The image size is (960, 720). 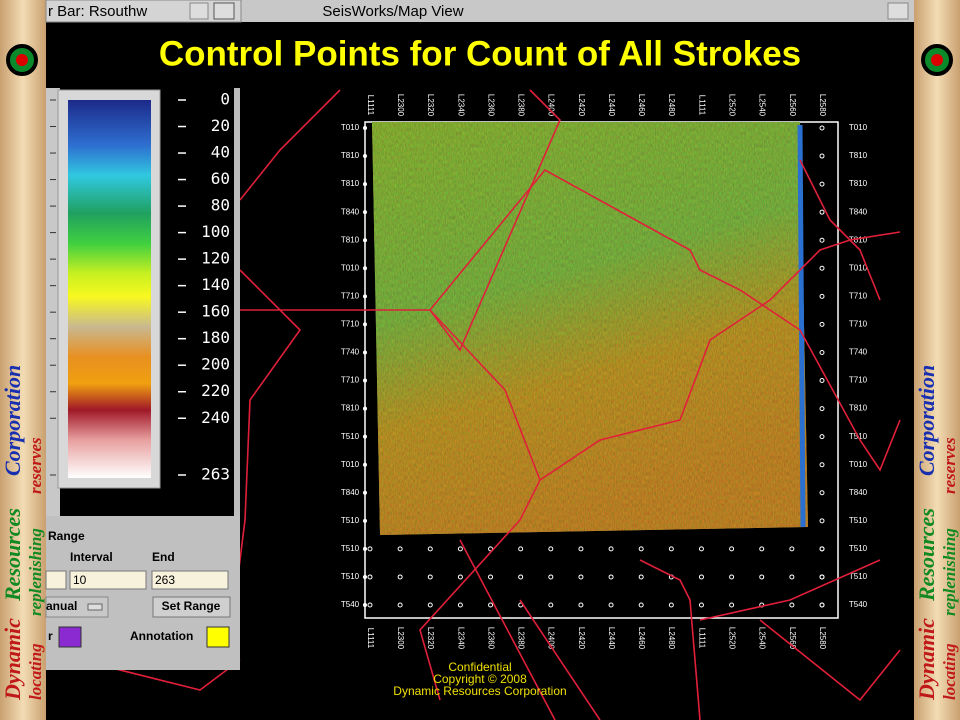 I want to click on logo, so click(x=22, y=60).